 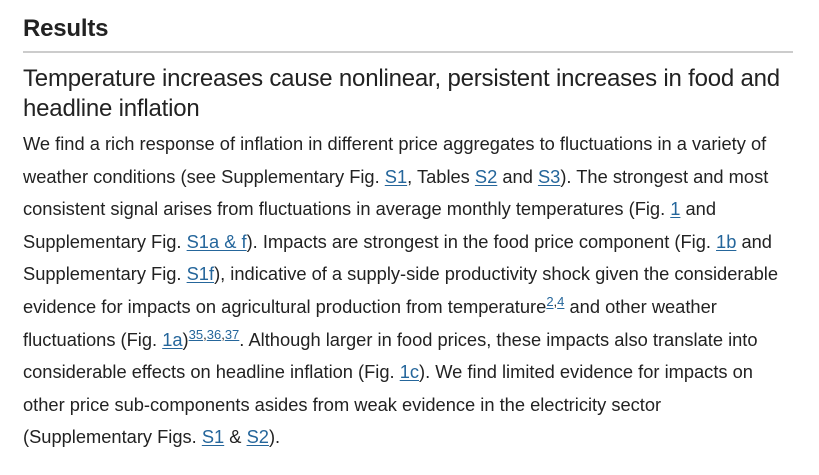 I want to click on figure-link: 1, so click(x=675, y=209).